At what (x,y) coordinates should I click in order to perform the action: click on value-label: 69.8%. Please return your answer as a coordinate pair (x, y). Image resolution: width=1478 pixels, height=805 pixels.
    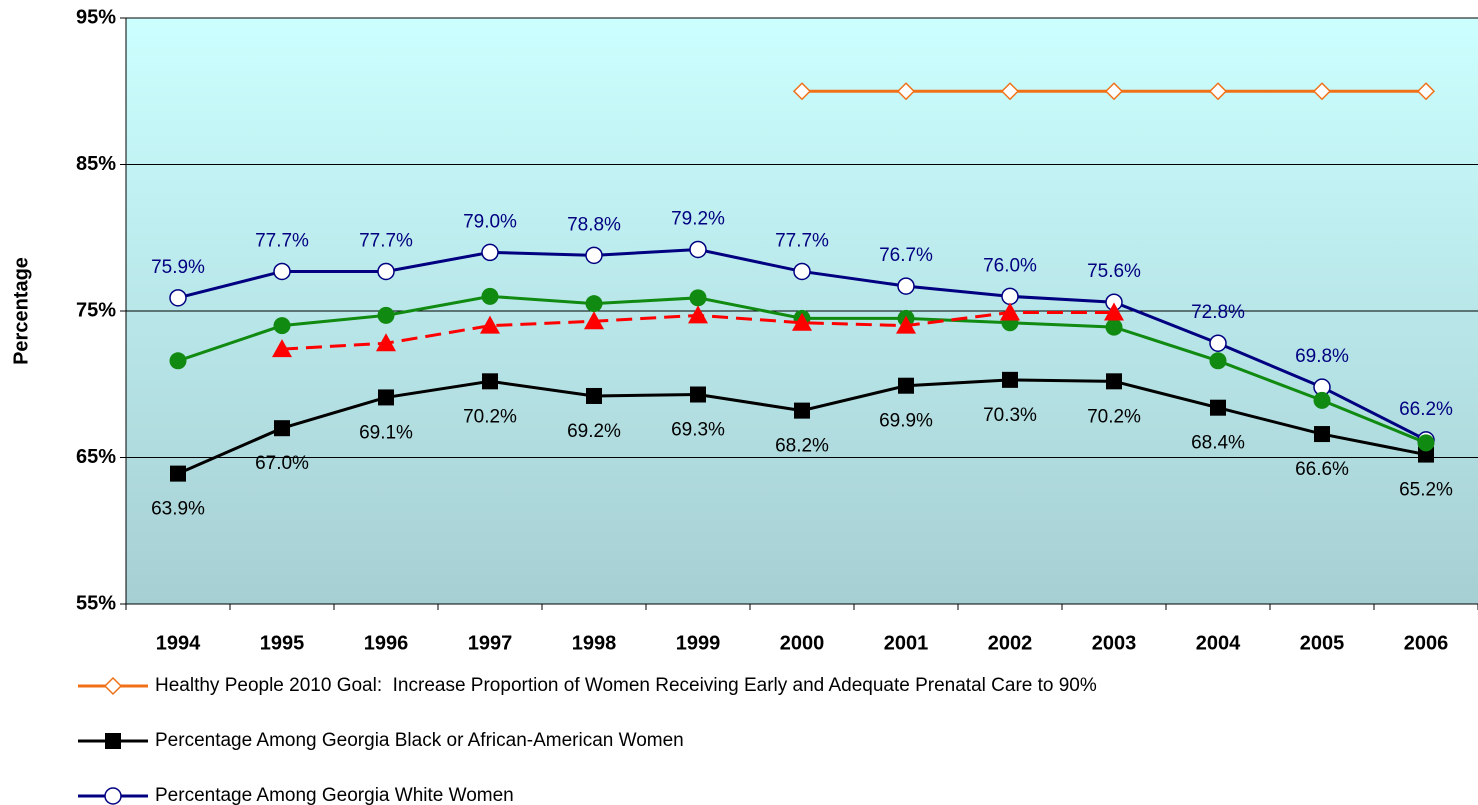
    Looking at the image, I should click on (1322, 356).